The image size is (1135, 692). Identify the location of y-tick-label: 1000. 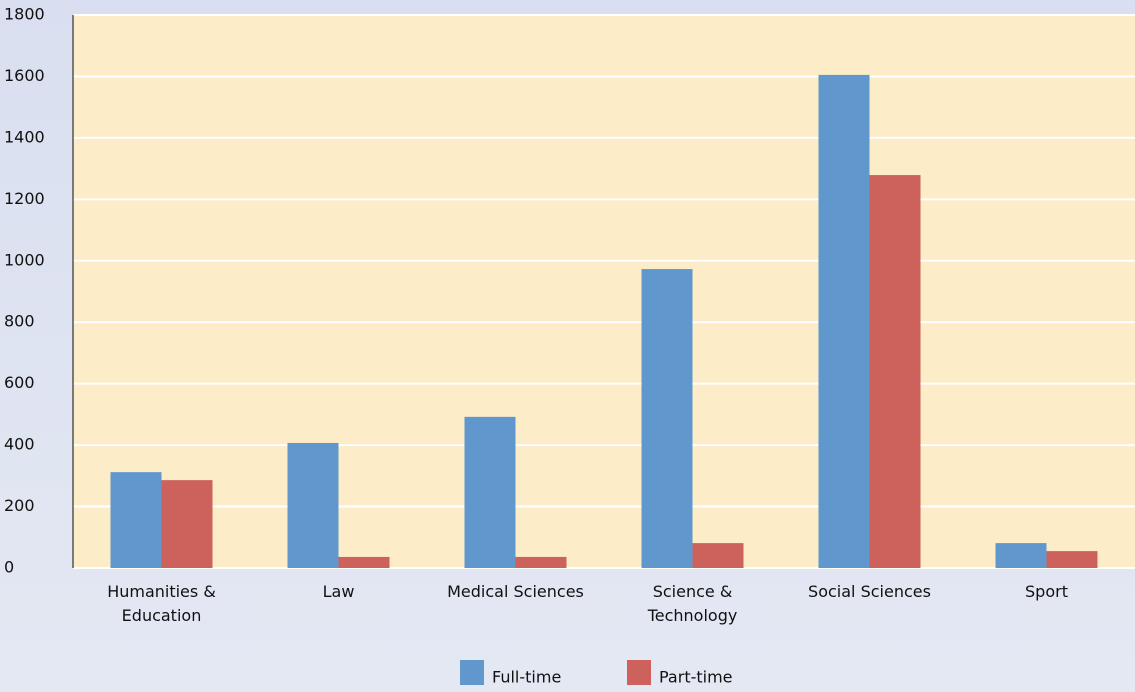
(24, 259).